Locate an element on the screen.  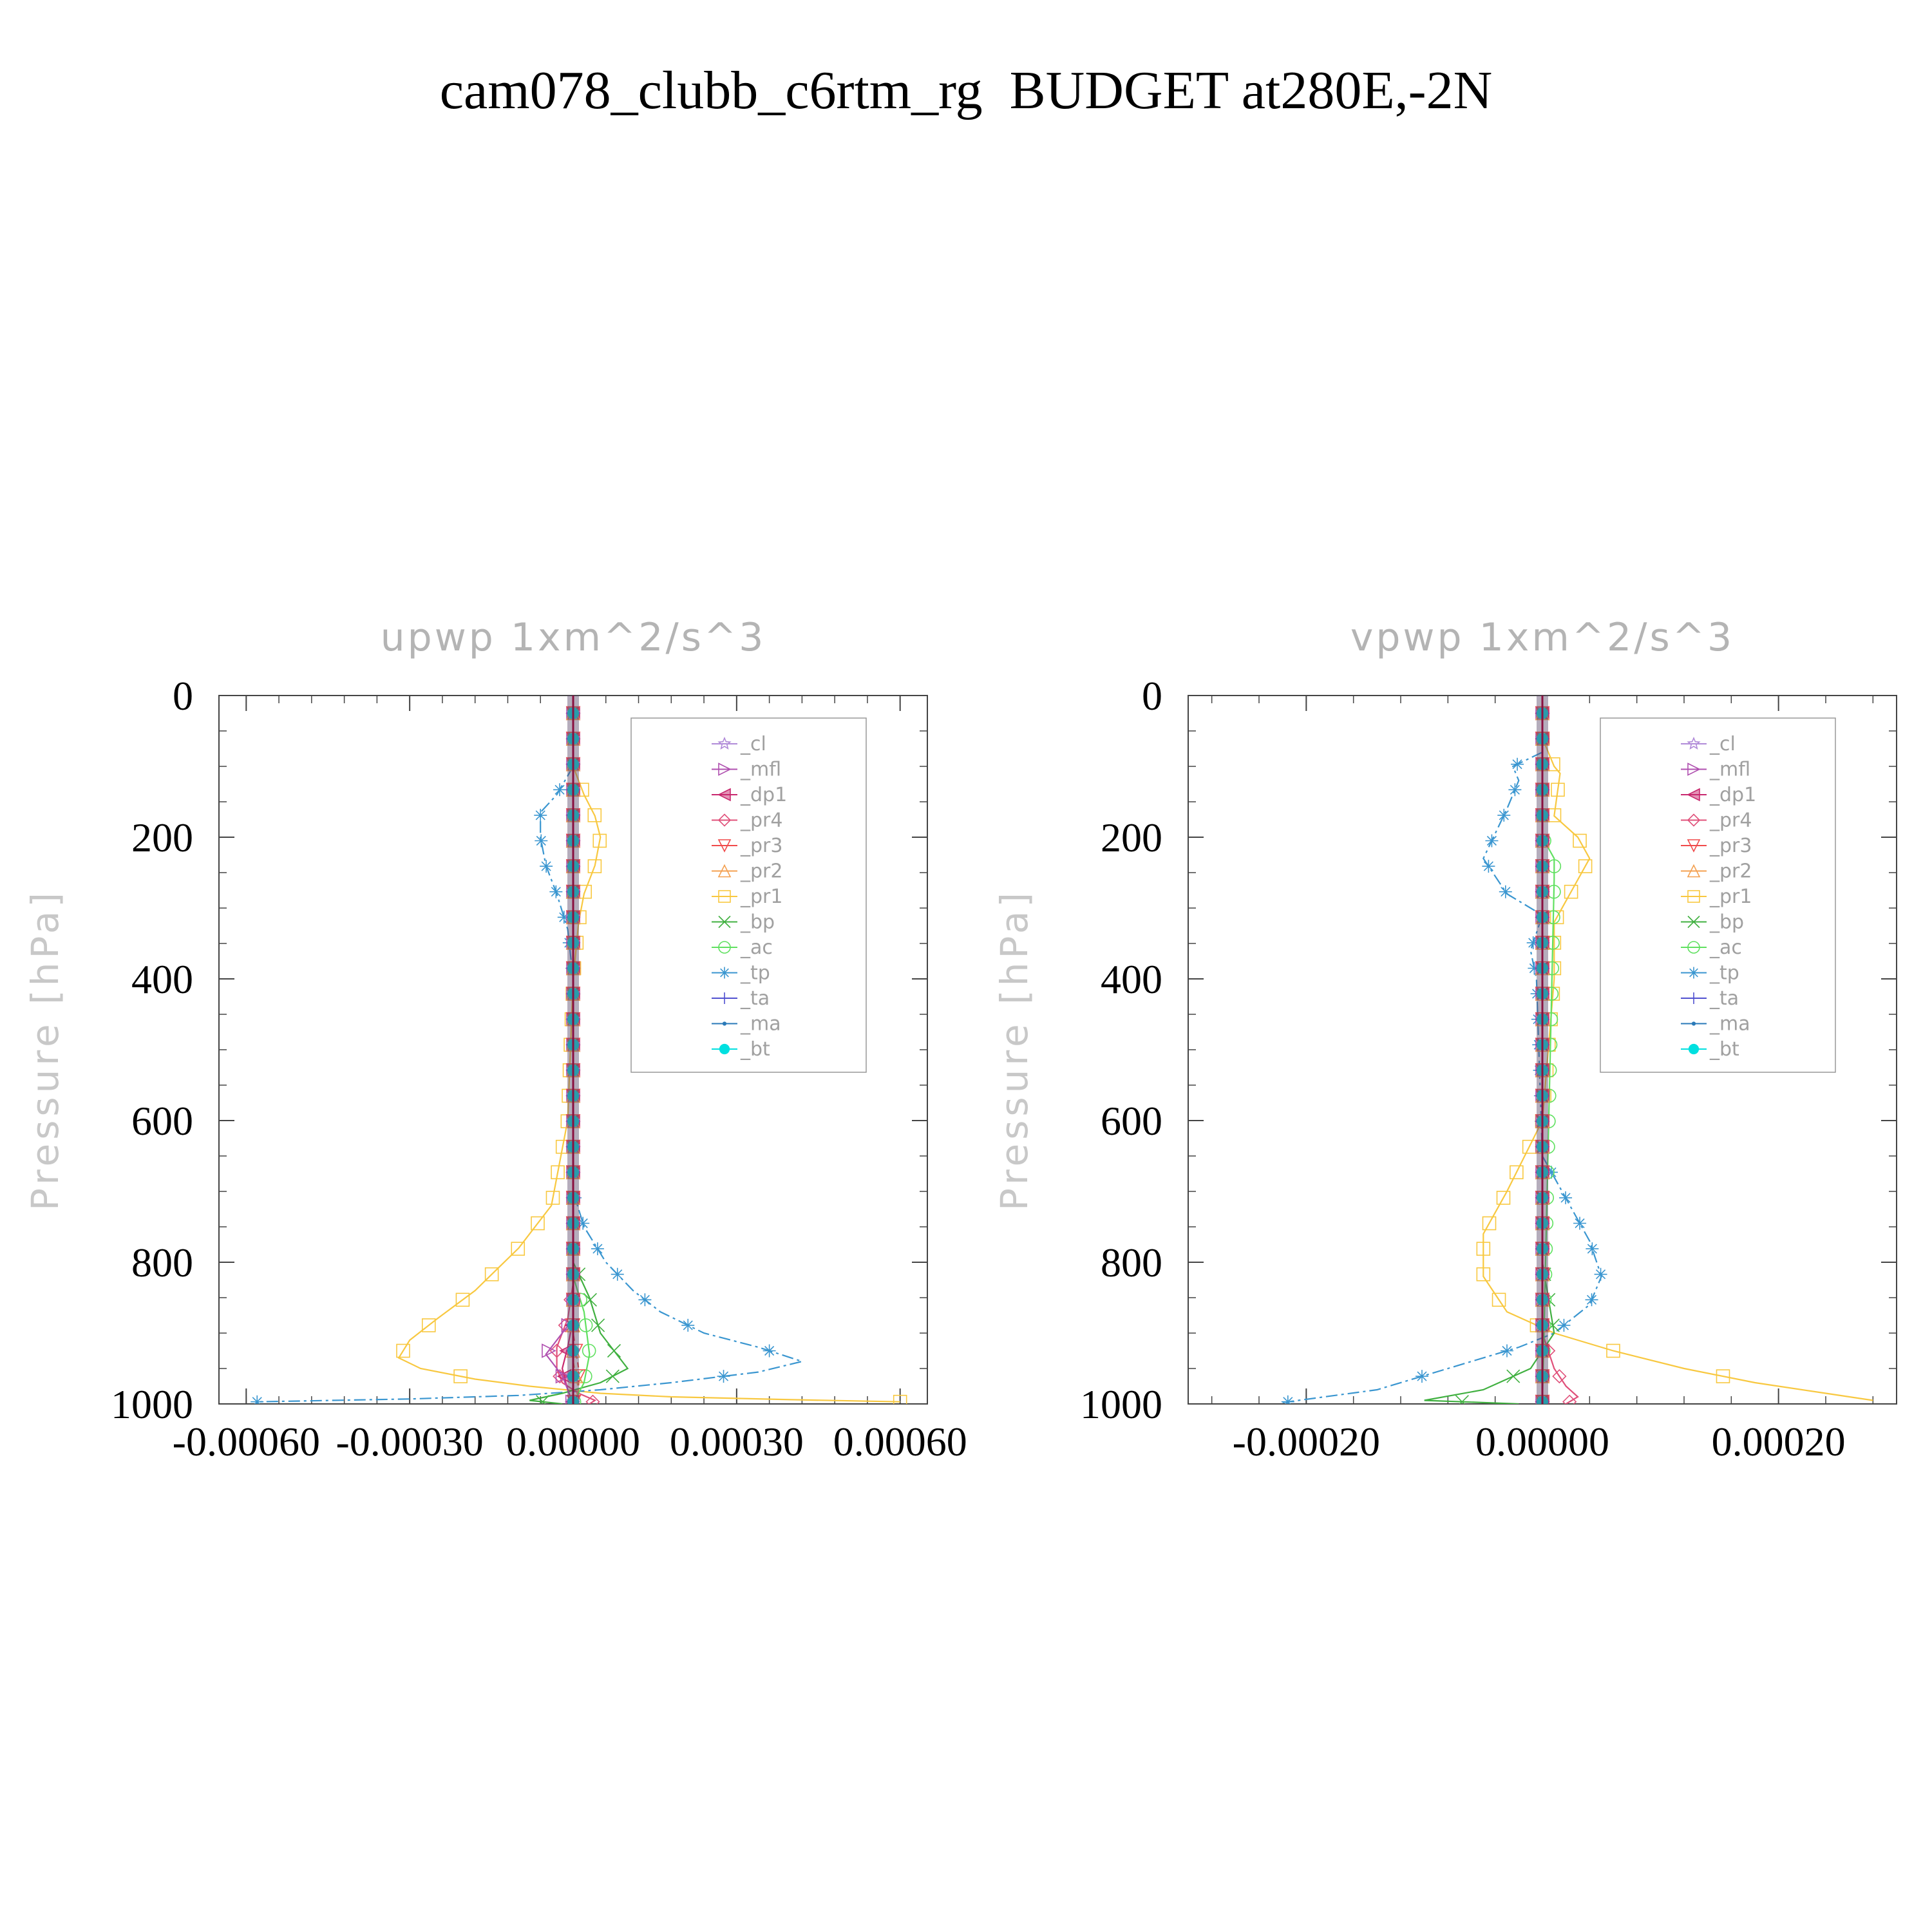
series-layer is located at coordinates (1577, 1050).